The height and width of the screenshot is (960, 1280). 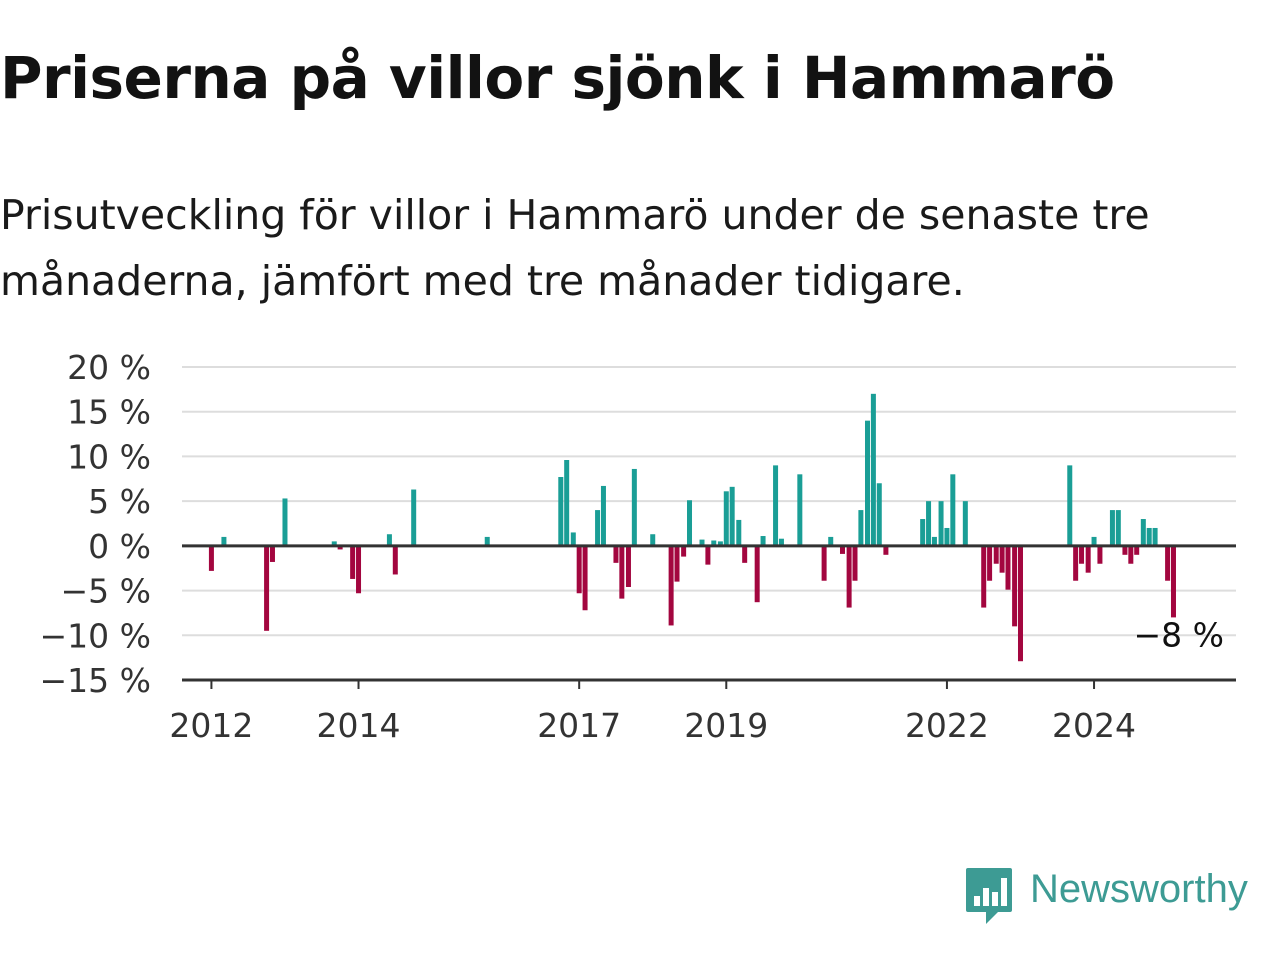 I want to click on newsworthy-brand: Newsworthy, so click(x=1122, y=896).